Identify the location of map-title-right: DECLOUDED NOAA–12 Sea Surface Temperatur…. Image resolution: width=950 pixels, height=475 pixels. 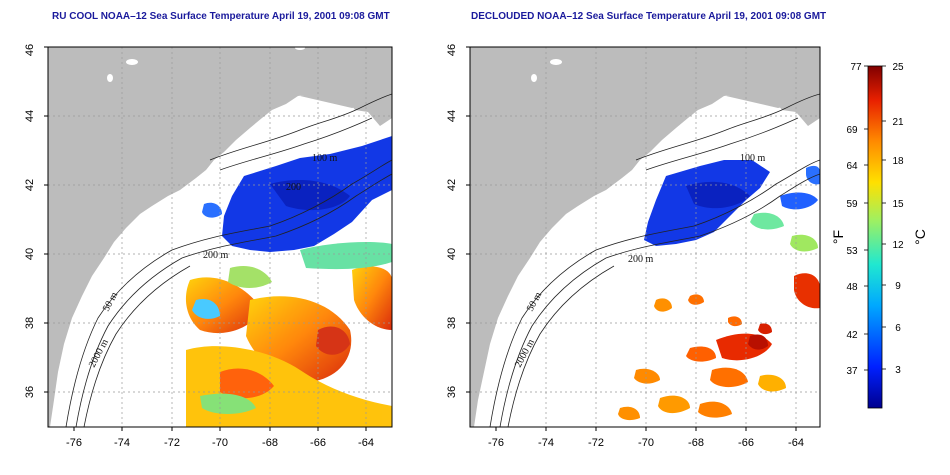
(649, 16).